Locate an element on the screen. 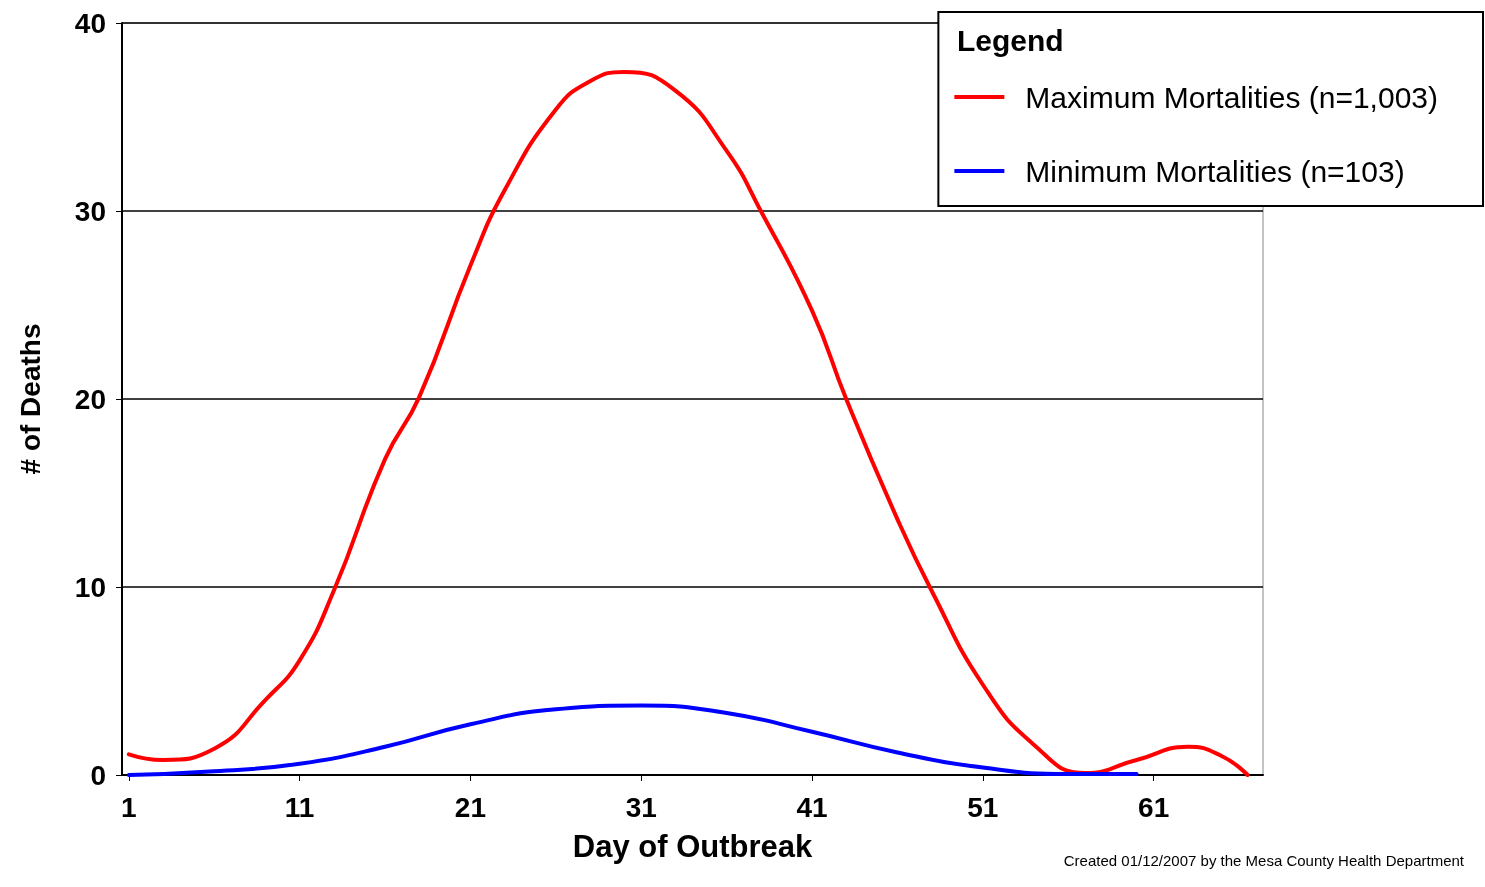  legend-label: Minimum Mortalities (n=103) is located at coordinates (1215, 171).